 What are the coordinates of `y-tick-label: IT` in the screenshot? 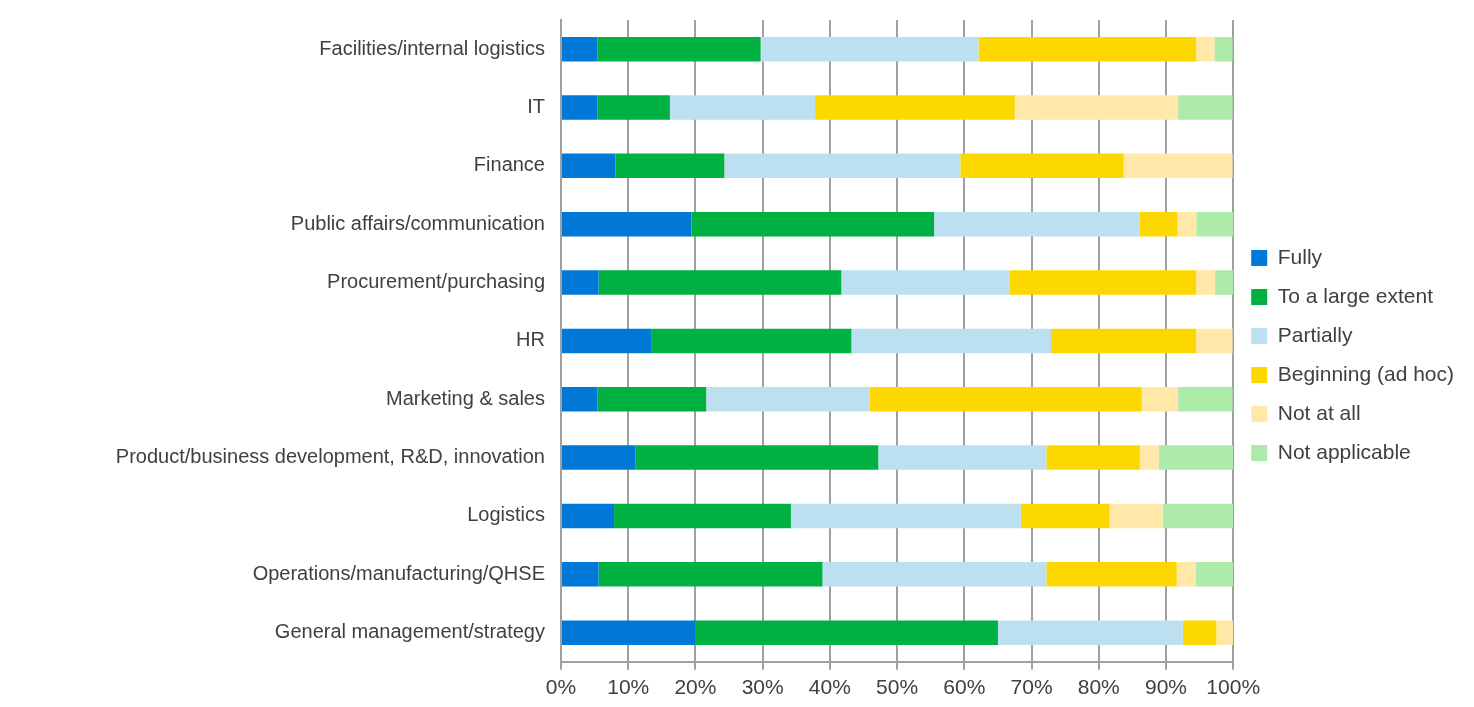 It's located at (536, 106).